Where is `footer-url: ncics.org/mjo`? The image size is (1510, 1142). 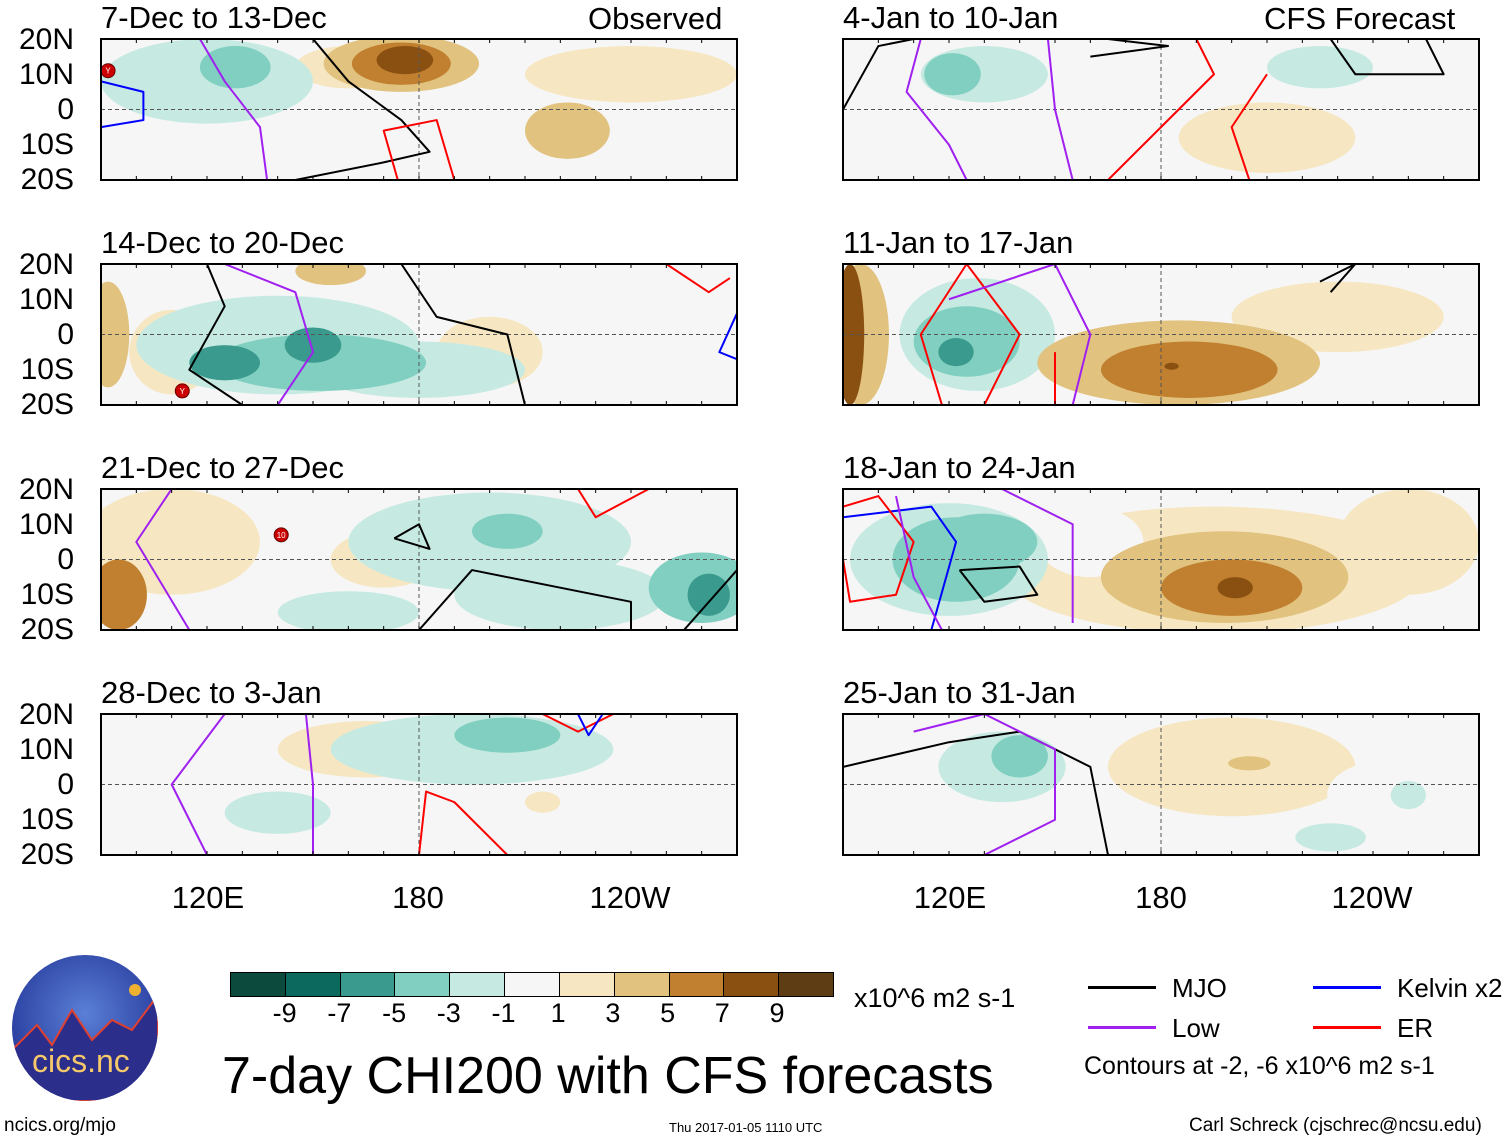 footer-url: ncics.org/mjo is located at coordinates (60, 1125).